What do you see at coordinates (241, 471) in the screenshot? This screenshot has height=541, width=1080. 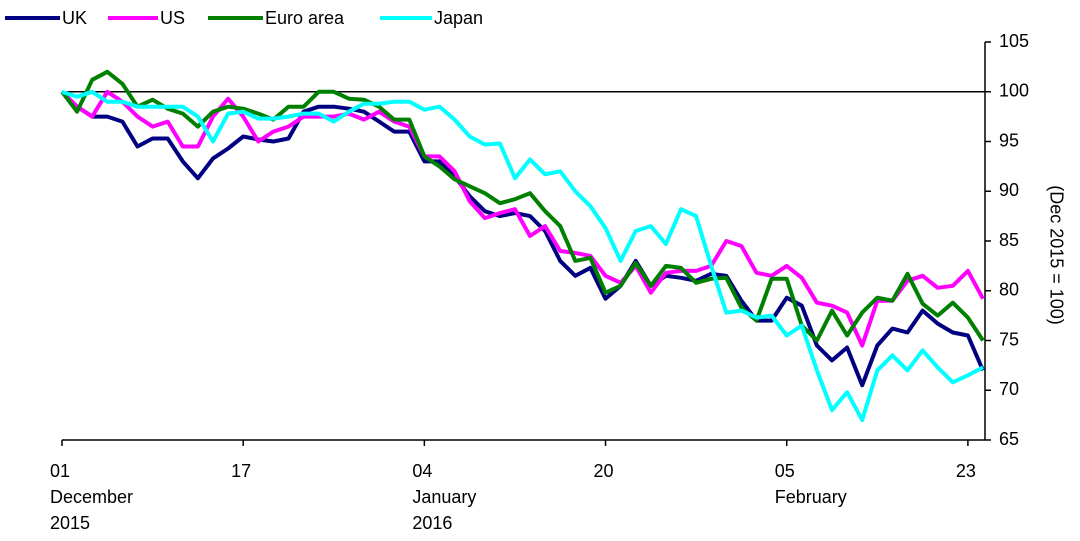 I see `x-tick-label: 17` at bounding box center [241, 471].